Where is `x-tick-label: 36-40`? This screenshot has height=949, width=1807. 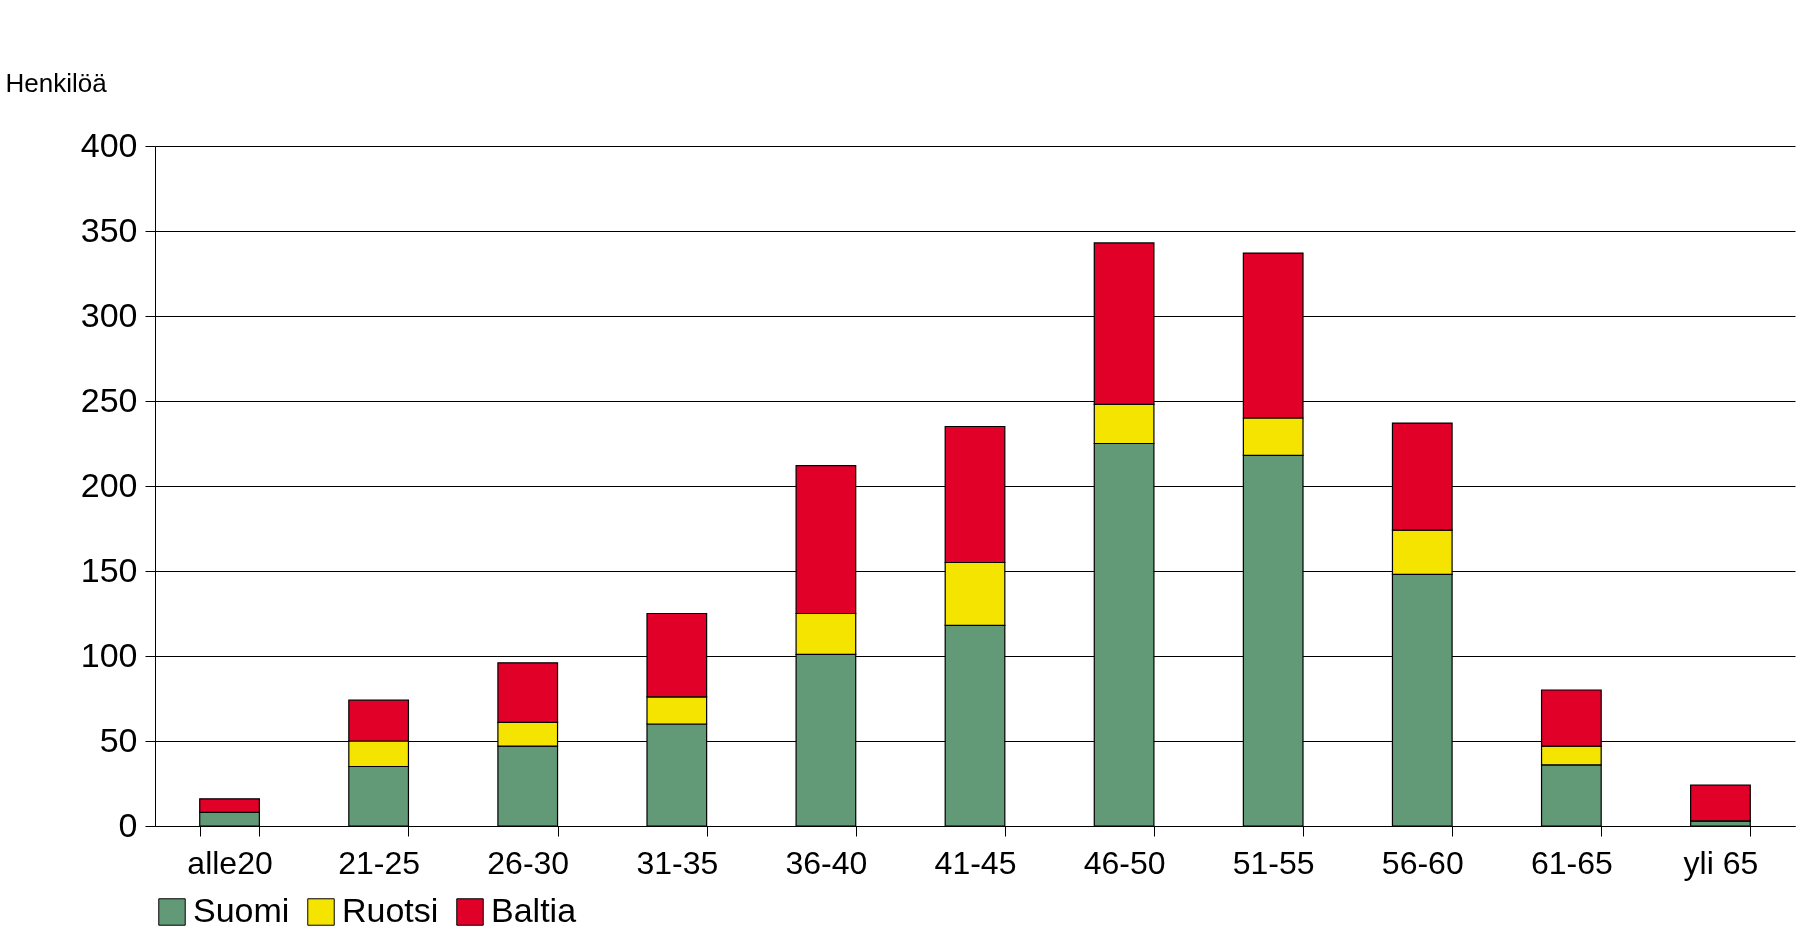 x-tick-label: 36-40 is located at coordinates (826, 862).